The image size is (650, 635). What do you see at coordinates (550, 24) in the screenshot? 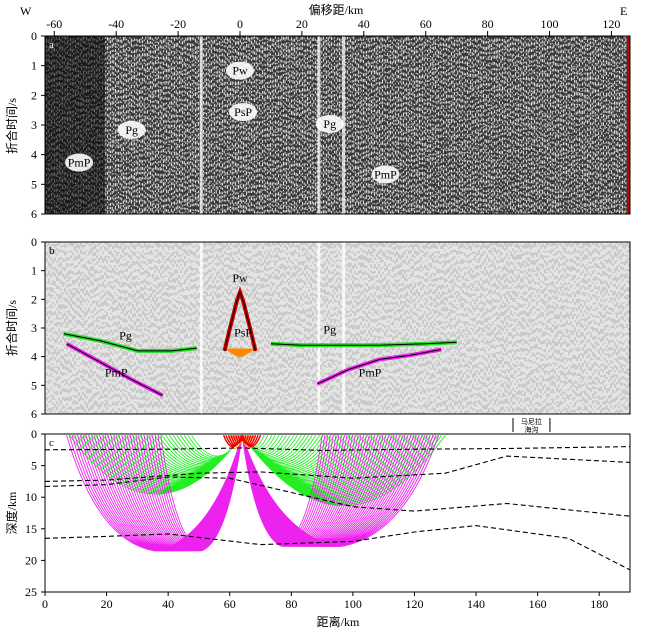
I see `top-axis-tick-label: 100` at bounding box center [550, 24].